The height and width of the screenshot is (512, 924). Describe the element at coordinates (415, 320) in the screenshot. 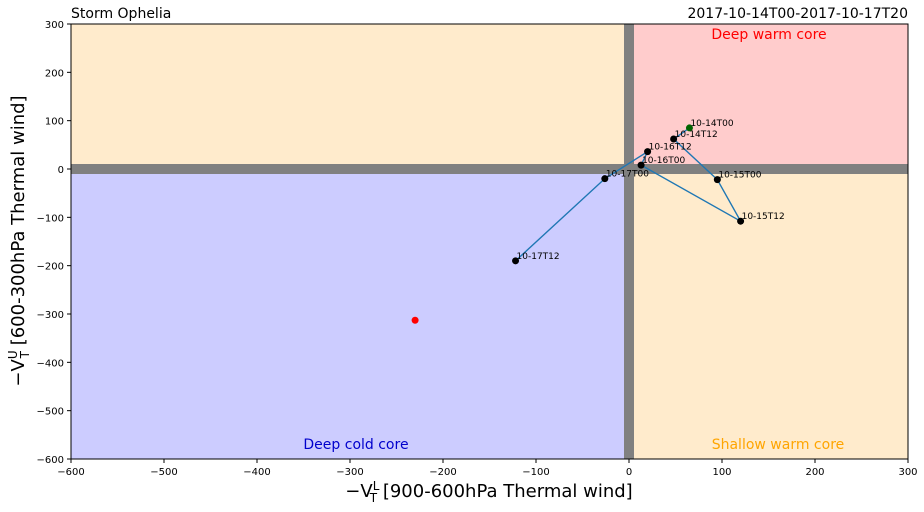

I see `reference-point` at that location.